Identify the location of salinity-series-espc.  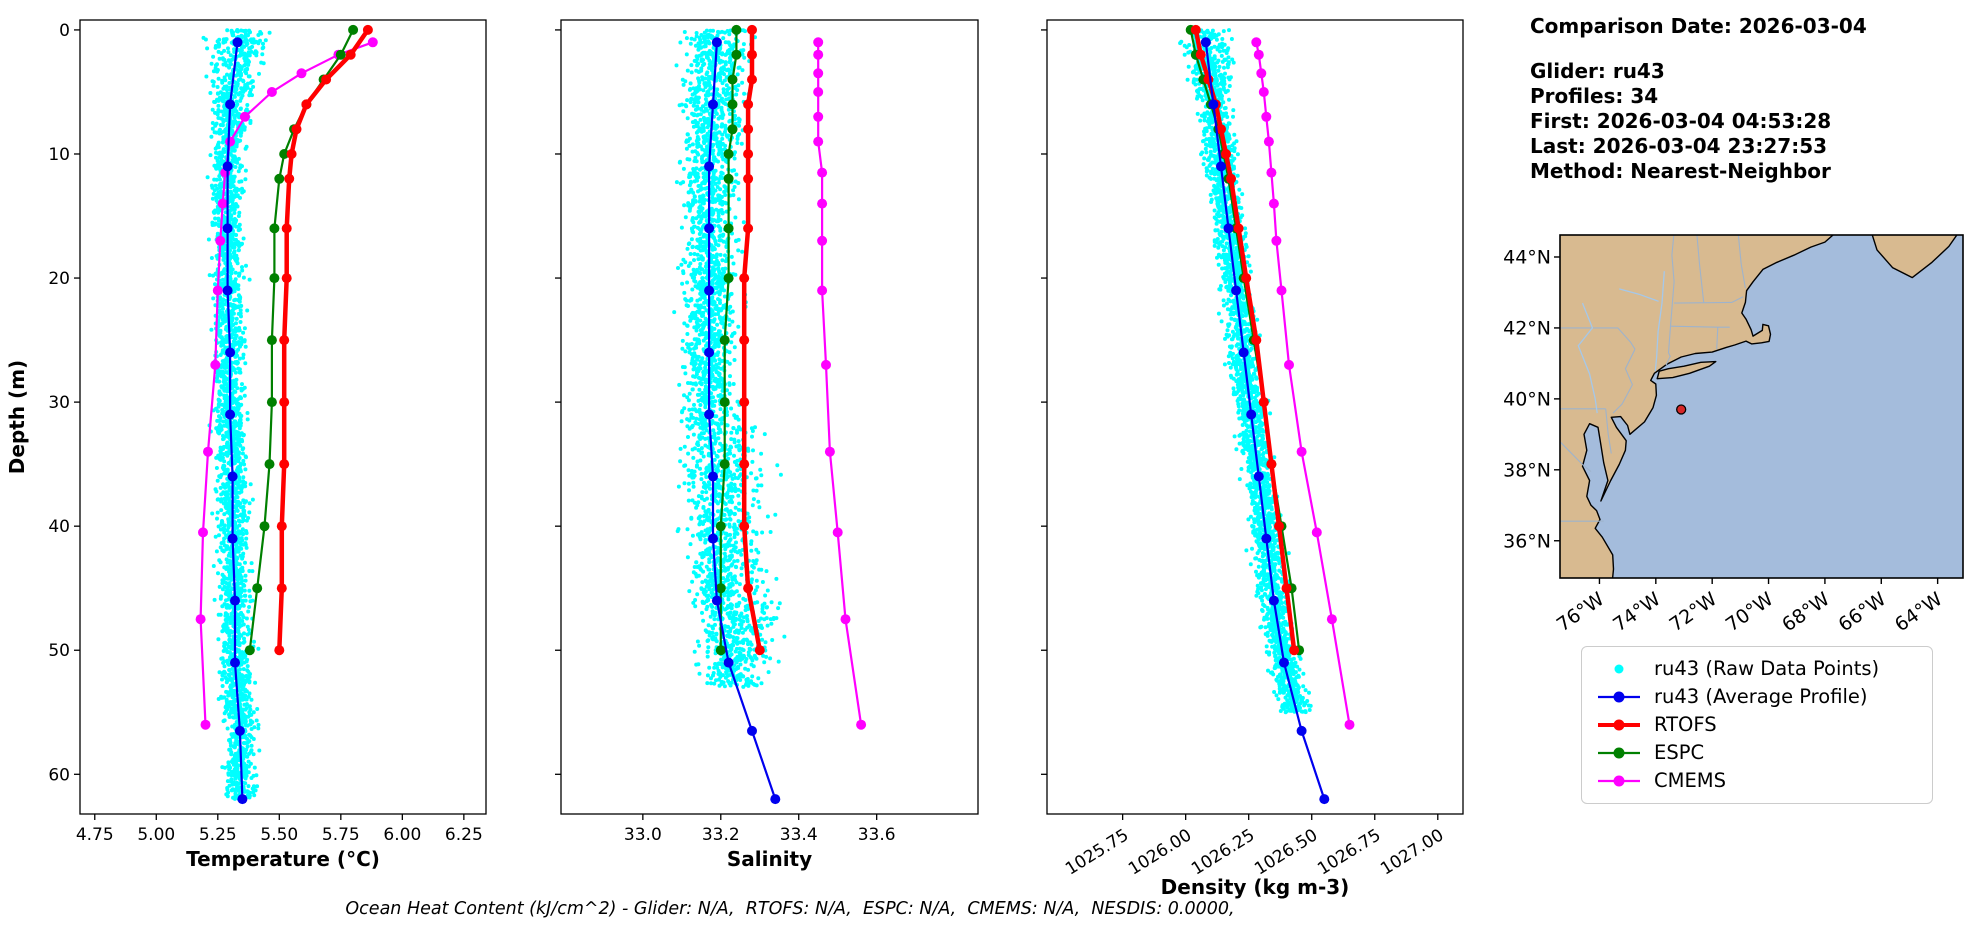
(728, 340).